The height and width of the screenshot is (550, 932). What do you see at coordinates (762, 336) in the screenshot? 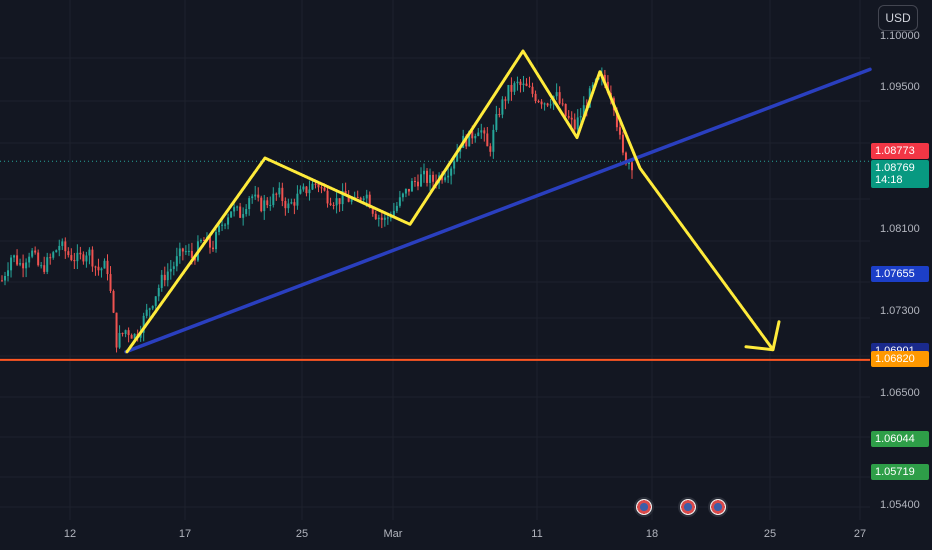
I see `projection-arrowhead` at bounding box center [762, 336].